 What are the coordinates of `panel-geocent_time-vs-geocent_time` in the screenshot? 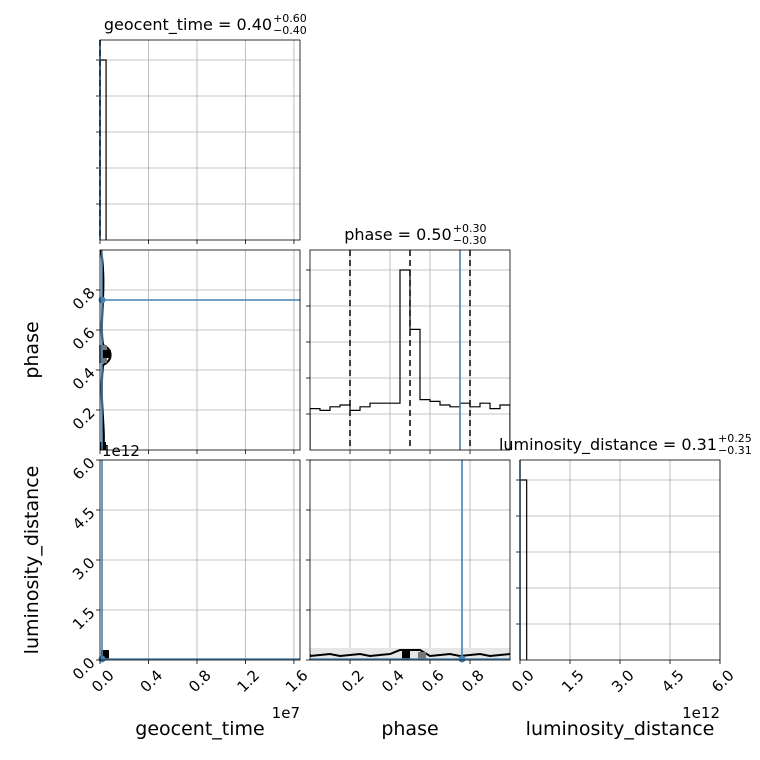 It's located at (198, 141).